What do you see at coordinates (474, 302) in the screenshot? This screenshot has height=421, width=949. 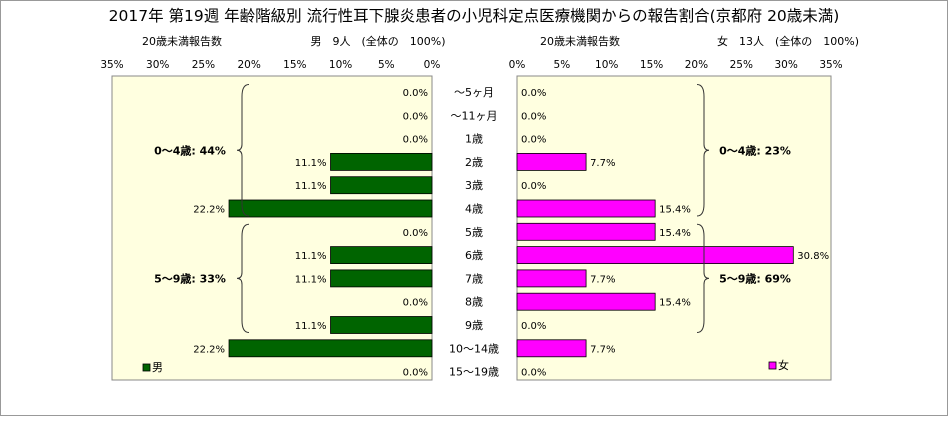 I see `category-label: 8歳` at bounding box center [474, 302].